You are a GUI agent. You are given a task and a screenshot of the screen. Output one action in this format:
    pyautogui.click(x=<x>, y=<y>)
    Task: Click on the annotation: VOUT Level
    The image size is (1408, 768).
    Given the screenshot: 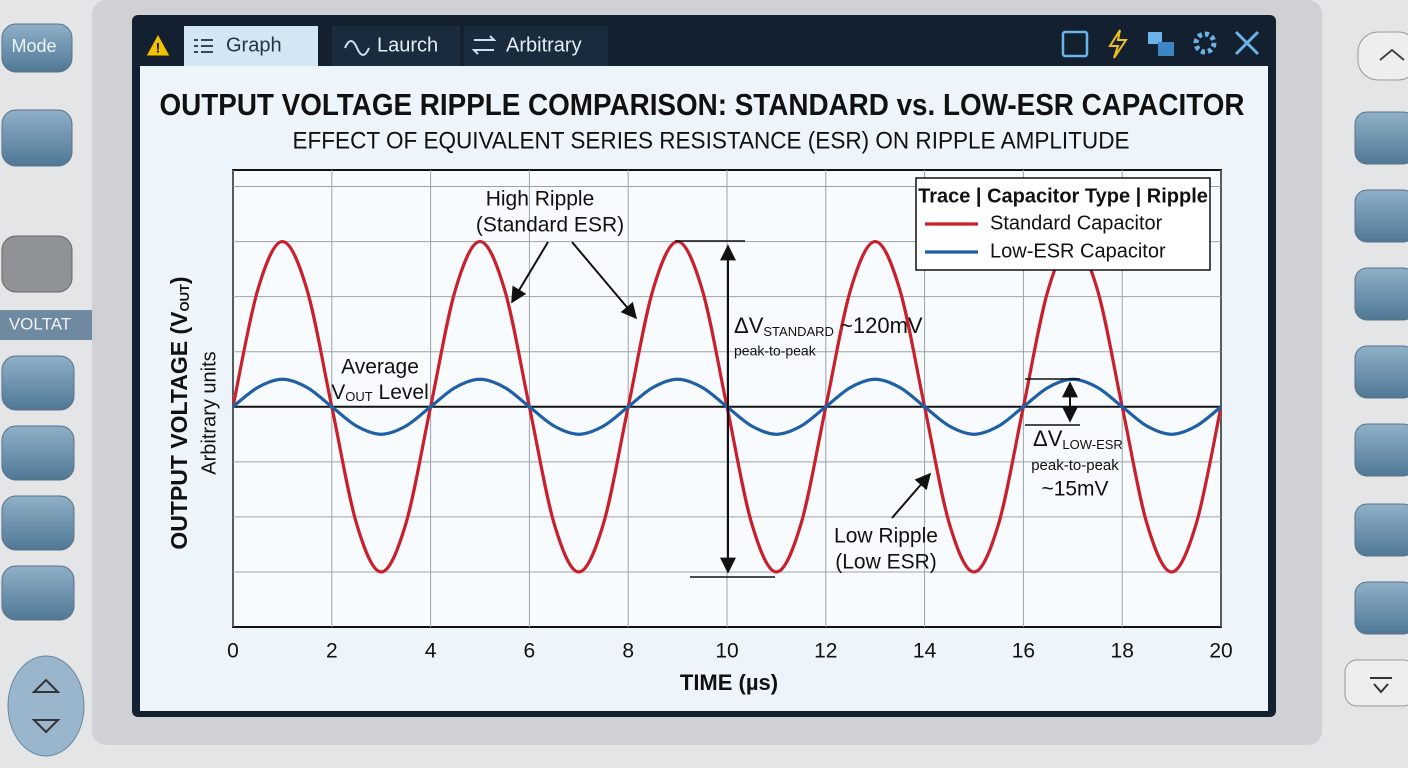 What is the action you would take?
    pyautogui.click(x=380, y=393)
    